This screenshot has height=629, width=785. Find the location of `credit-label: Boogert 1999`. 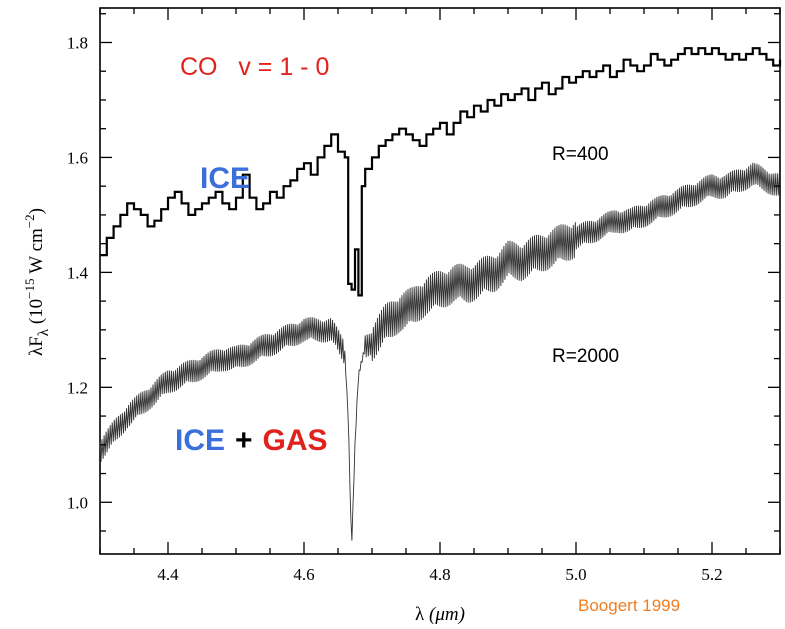

credit-label: Boogert 1999 is located at coordinates (629, 605).